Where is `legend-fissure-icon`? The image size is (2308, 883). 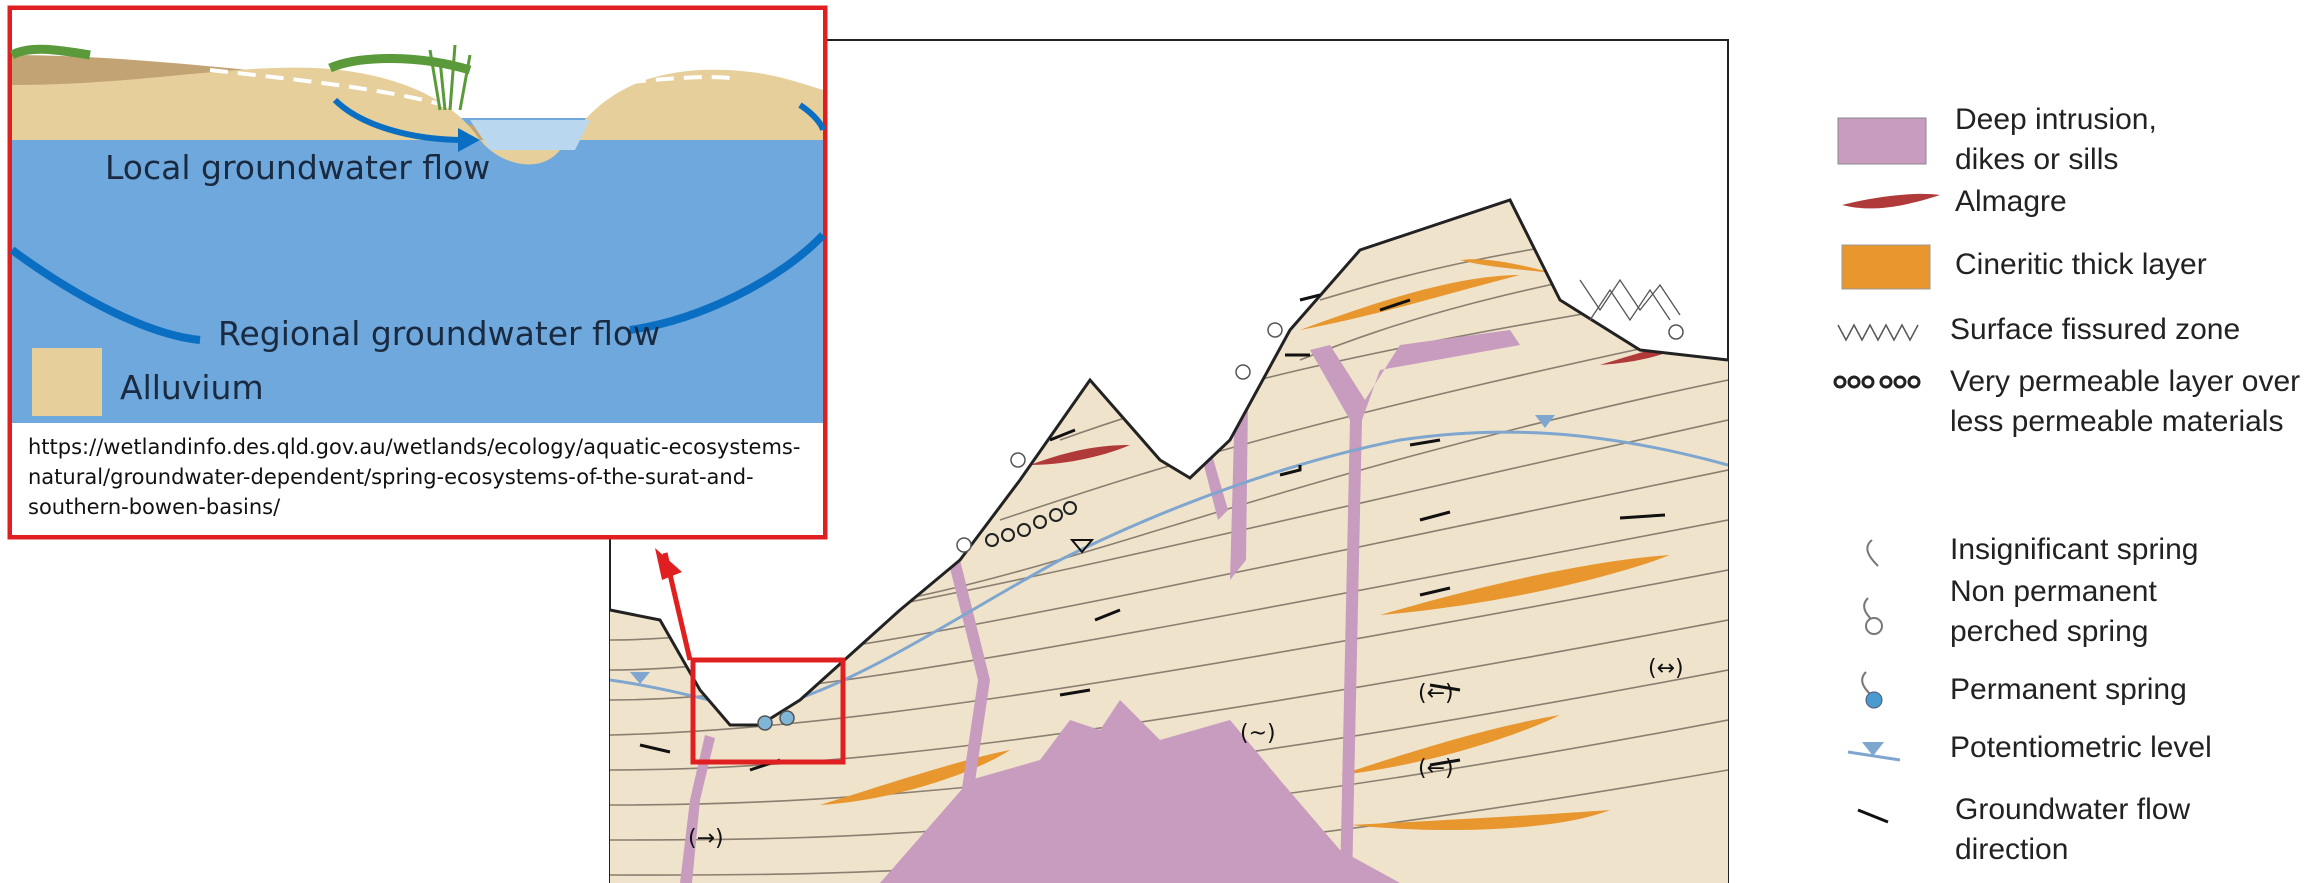 legend-fissure-icon is located at coordinates (1878, 332).